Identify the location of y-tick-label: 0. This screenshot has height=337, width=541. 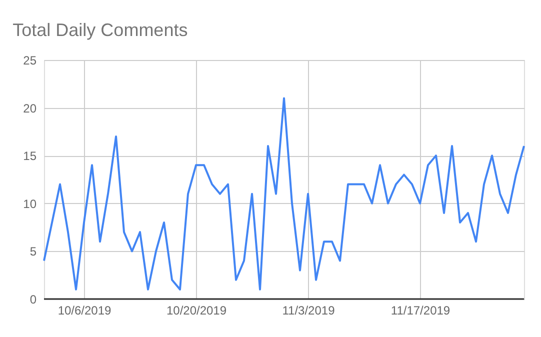
(33, 299).